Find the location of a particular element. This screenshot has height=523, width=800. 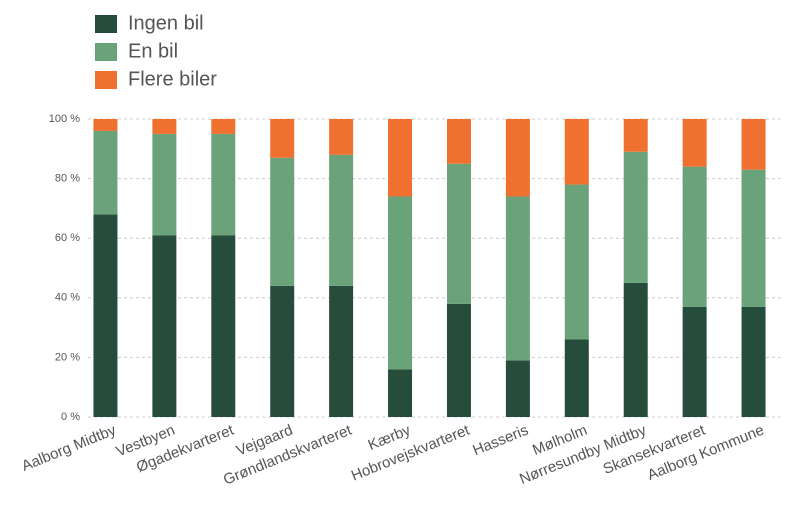

x-tick-label: Hasseris is located at coordinates (500, 441).